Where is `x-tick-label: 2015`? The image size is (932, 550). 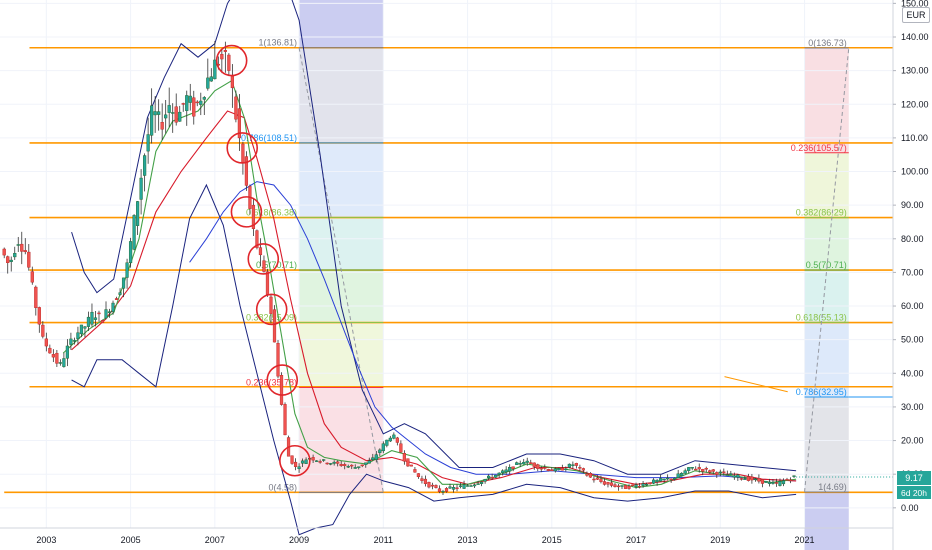 x-tick-label: 2015 is located at coordinates (552, 540).